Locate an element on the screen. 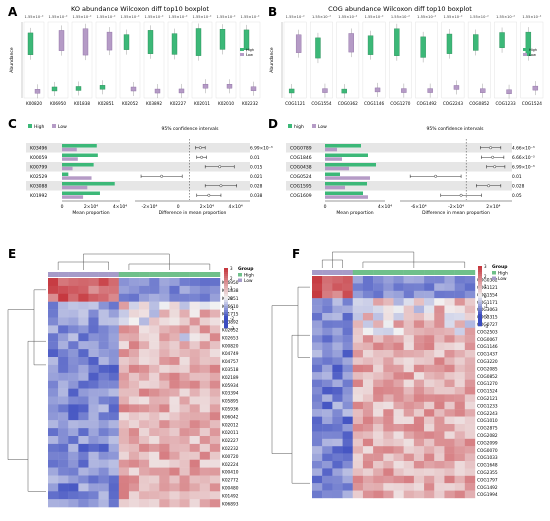 This screenshot has width=550, height=521. legend-label-low: Low is located at coordinates (249, 55).